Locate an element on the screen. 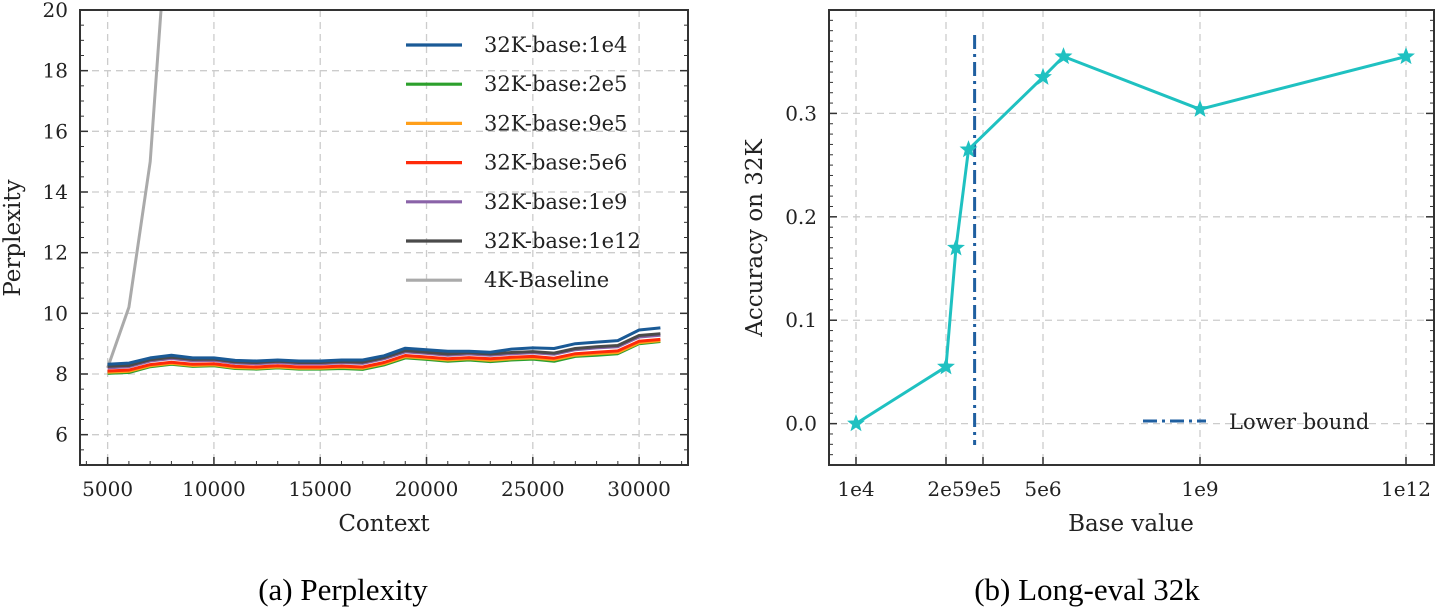 The width and height of the screenshot is (1435, 610). x-axis-label: Context is located at coordinates (384, 524).